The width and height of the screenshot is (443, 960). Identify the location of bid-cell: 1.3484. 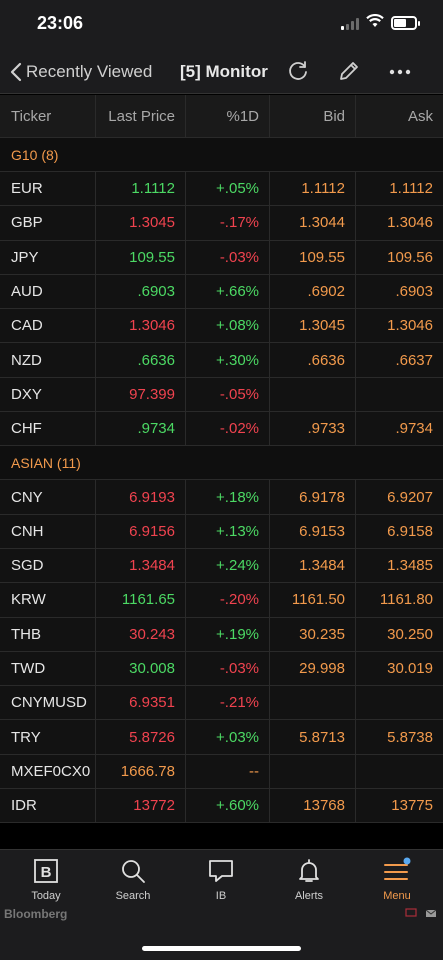
(313, 565).